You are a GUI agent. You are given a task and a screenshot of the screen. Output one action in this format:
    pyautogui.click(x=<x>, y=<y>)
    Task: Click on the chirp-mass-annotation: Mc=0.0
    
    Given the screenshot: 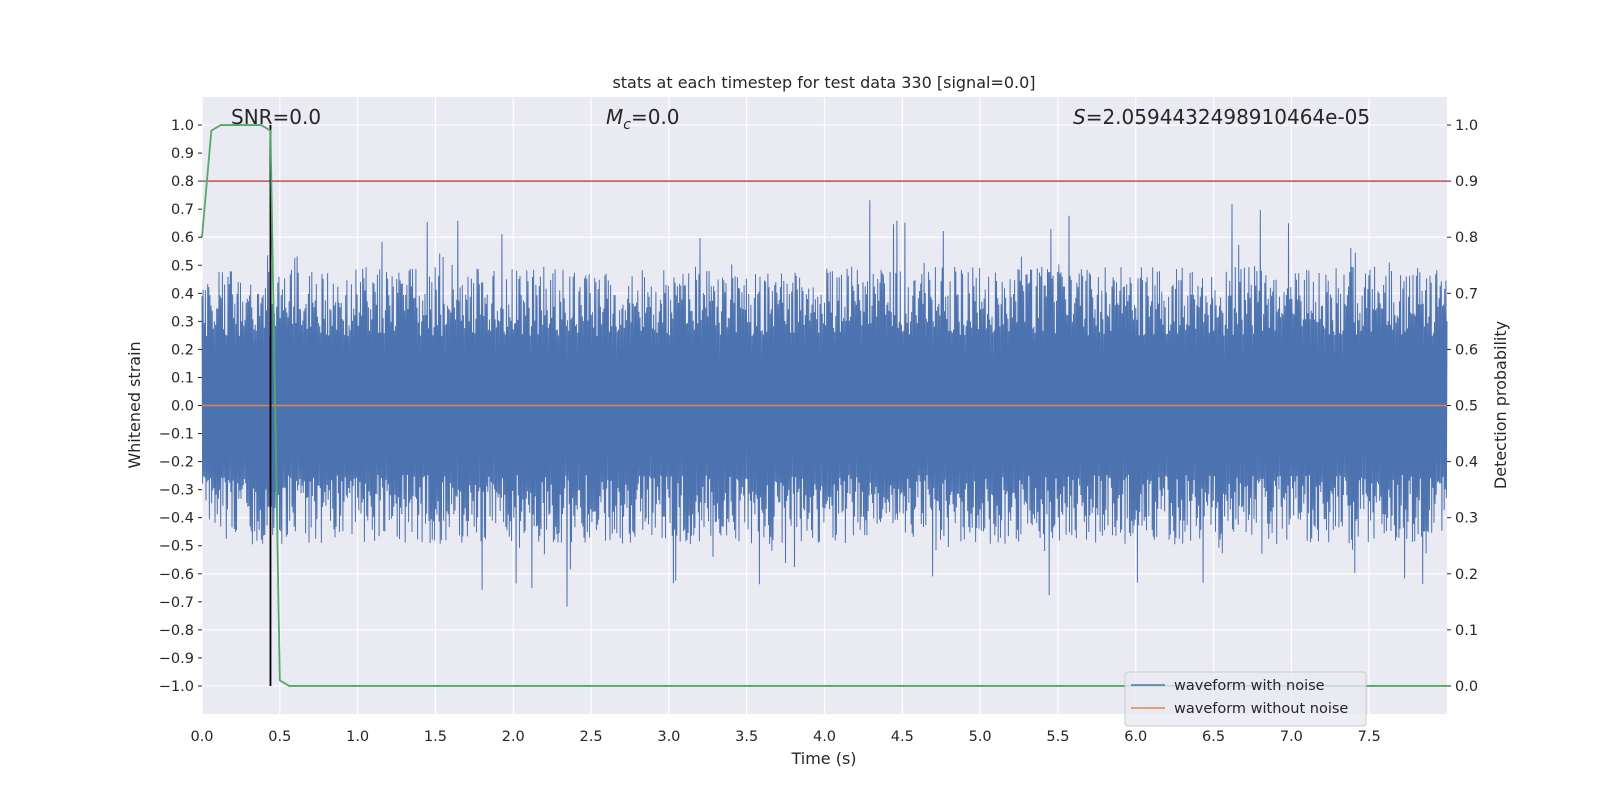 What is the action you would take?
    pyautogui.click(x=643, y=119)
    